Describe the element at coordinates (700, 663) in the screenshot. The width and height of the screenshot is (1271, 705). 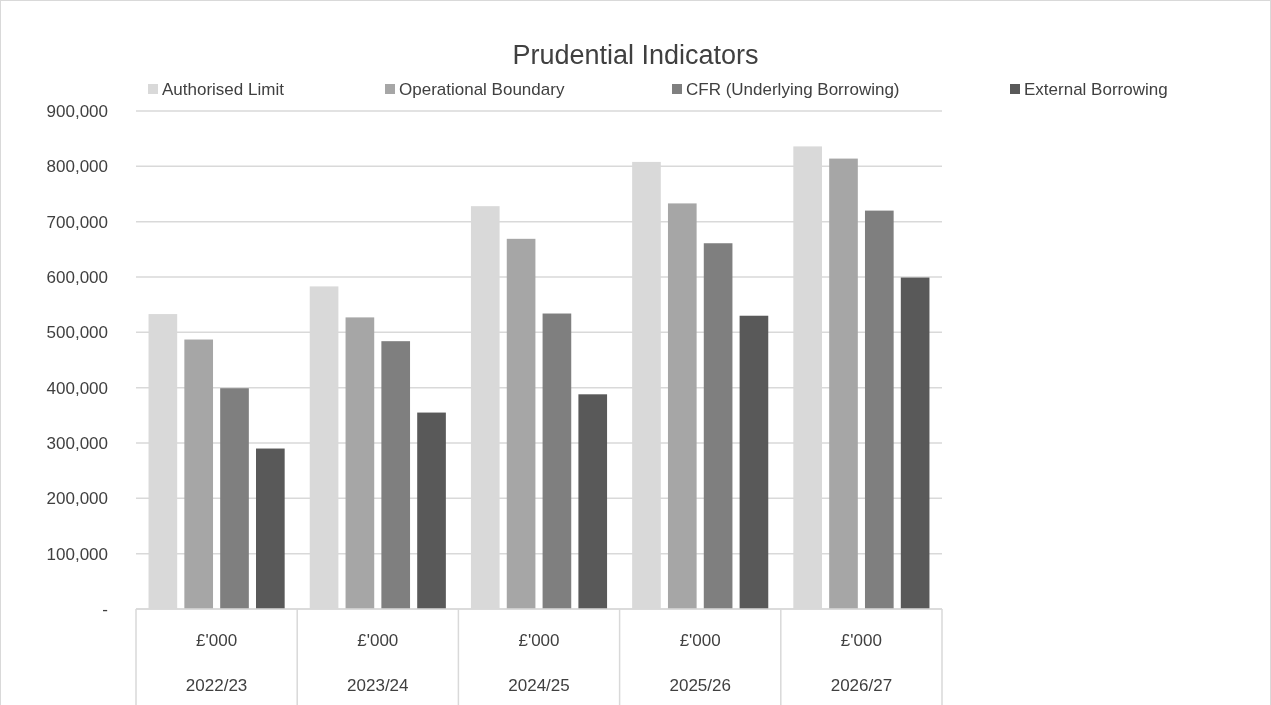
I see `category-label: £'000 2025/26` at that location.